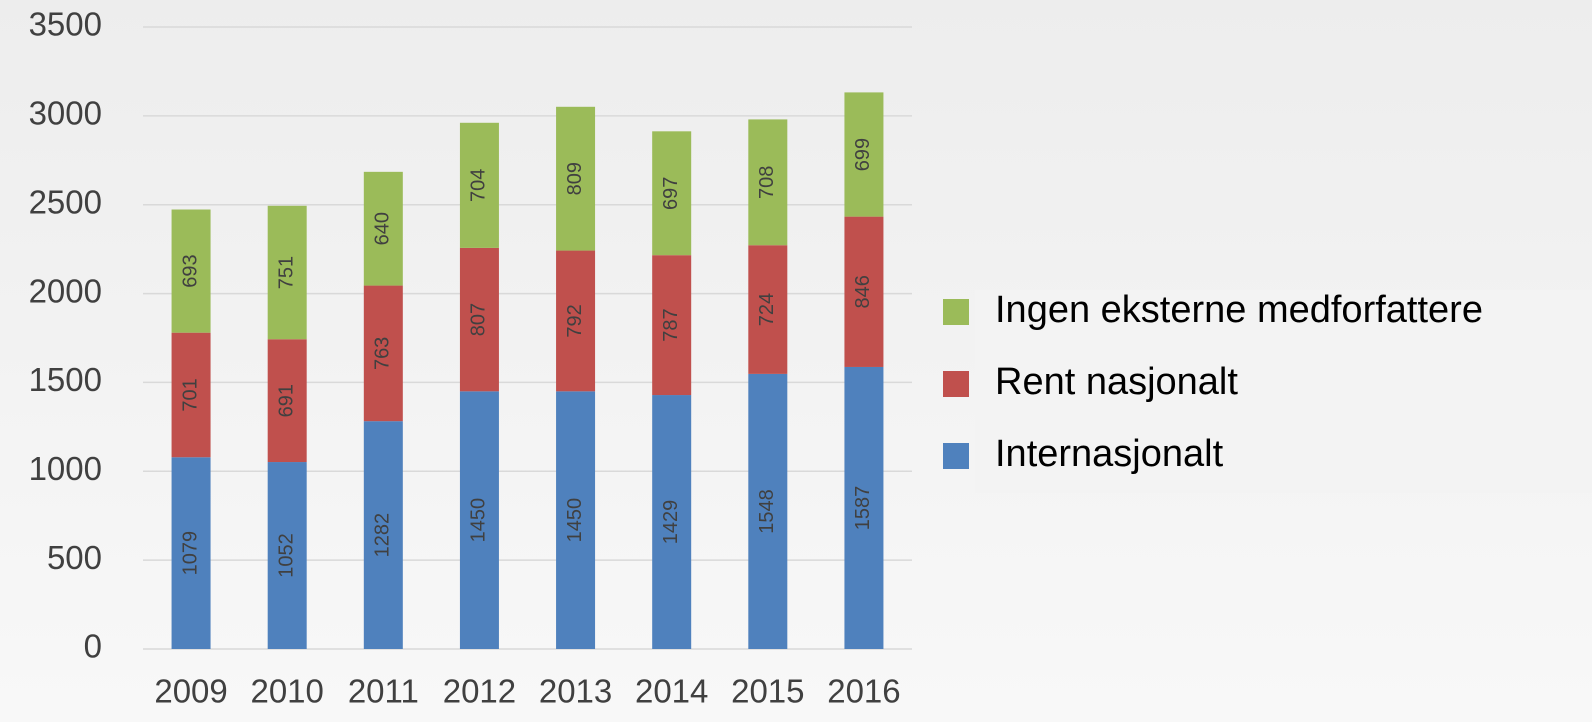 This screenshot has height=722, width=1592. I want to click on data-label: 1548, so click(767, 511).